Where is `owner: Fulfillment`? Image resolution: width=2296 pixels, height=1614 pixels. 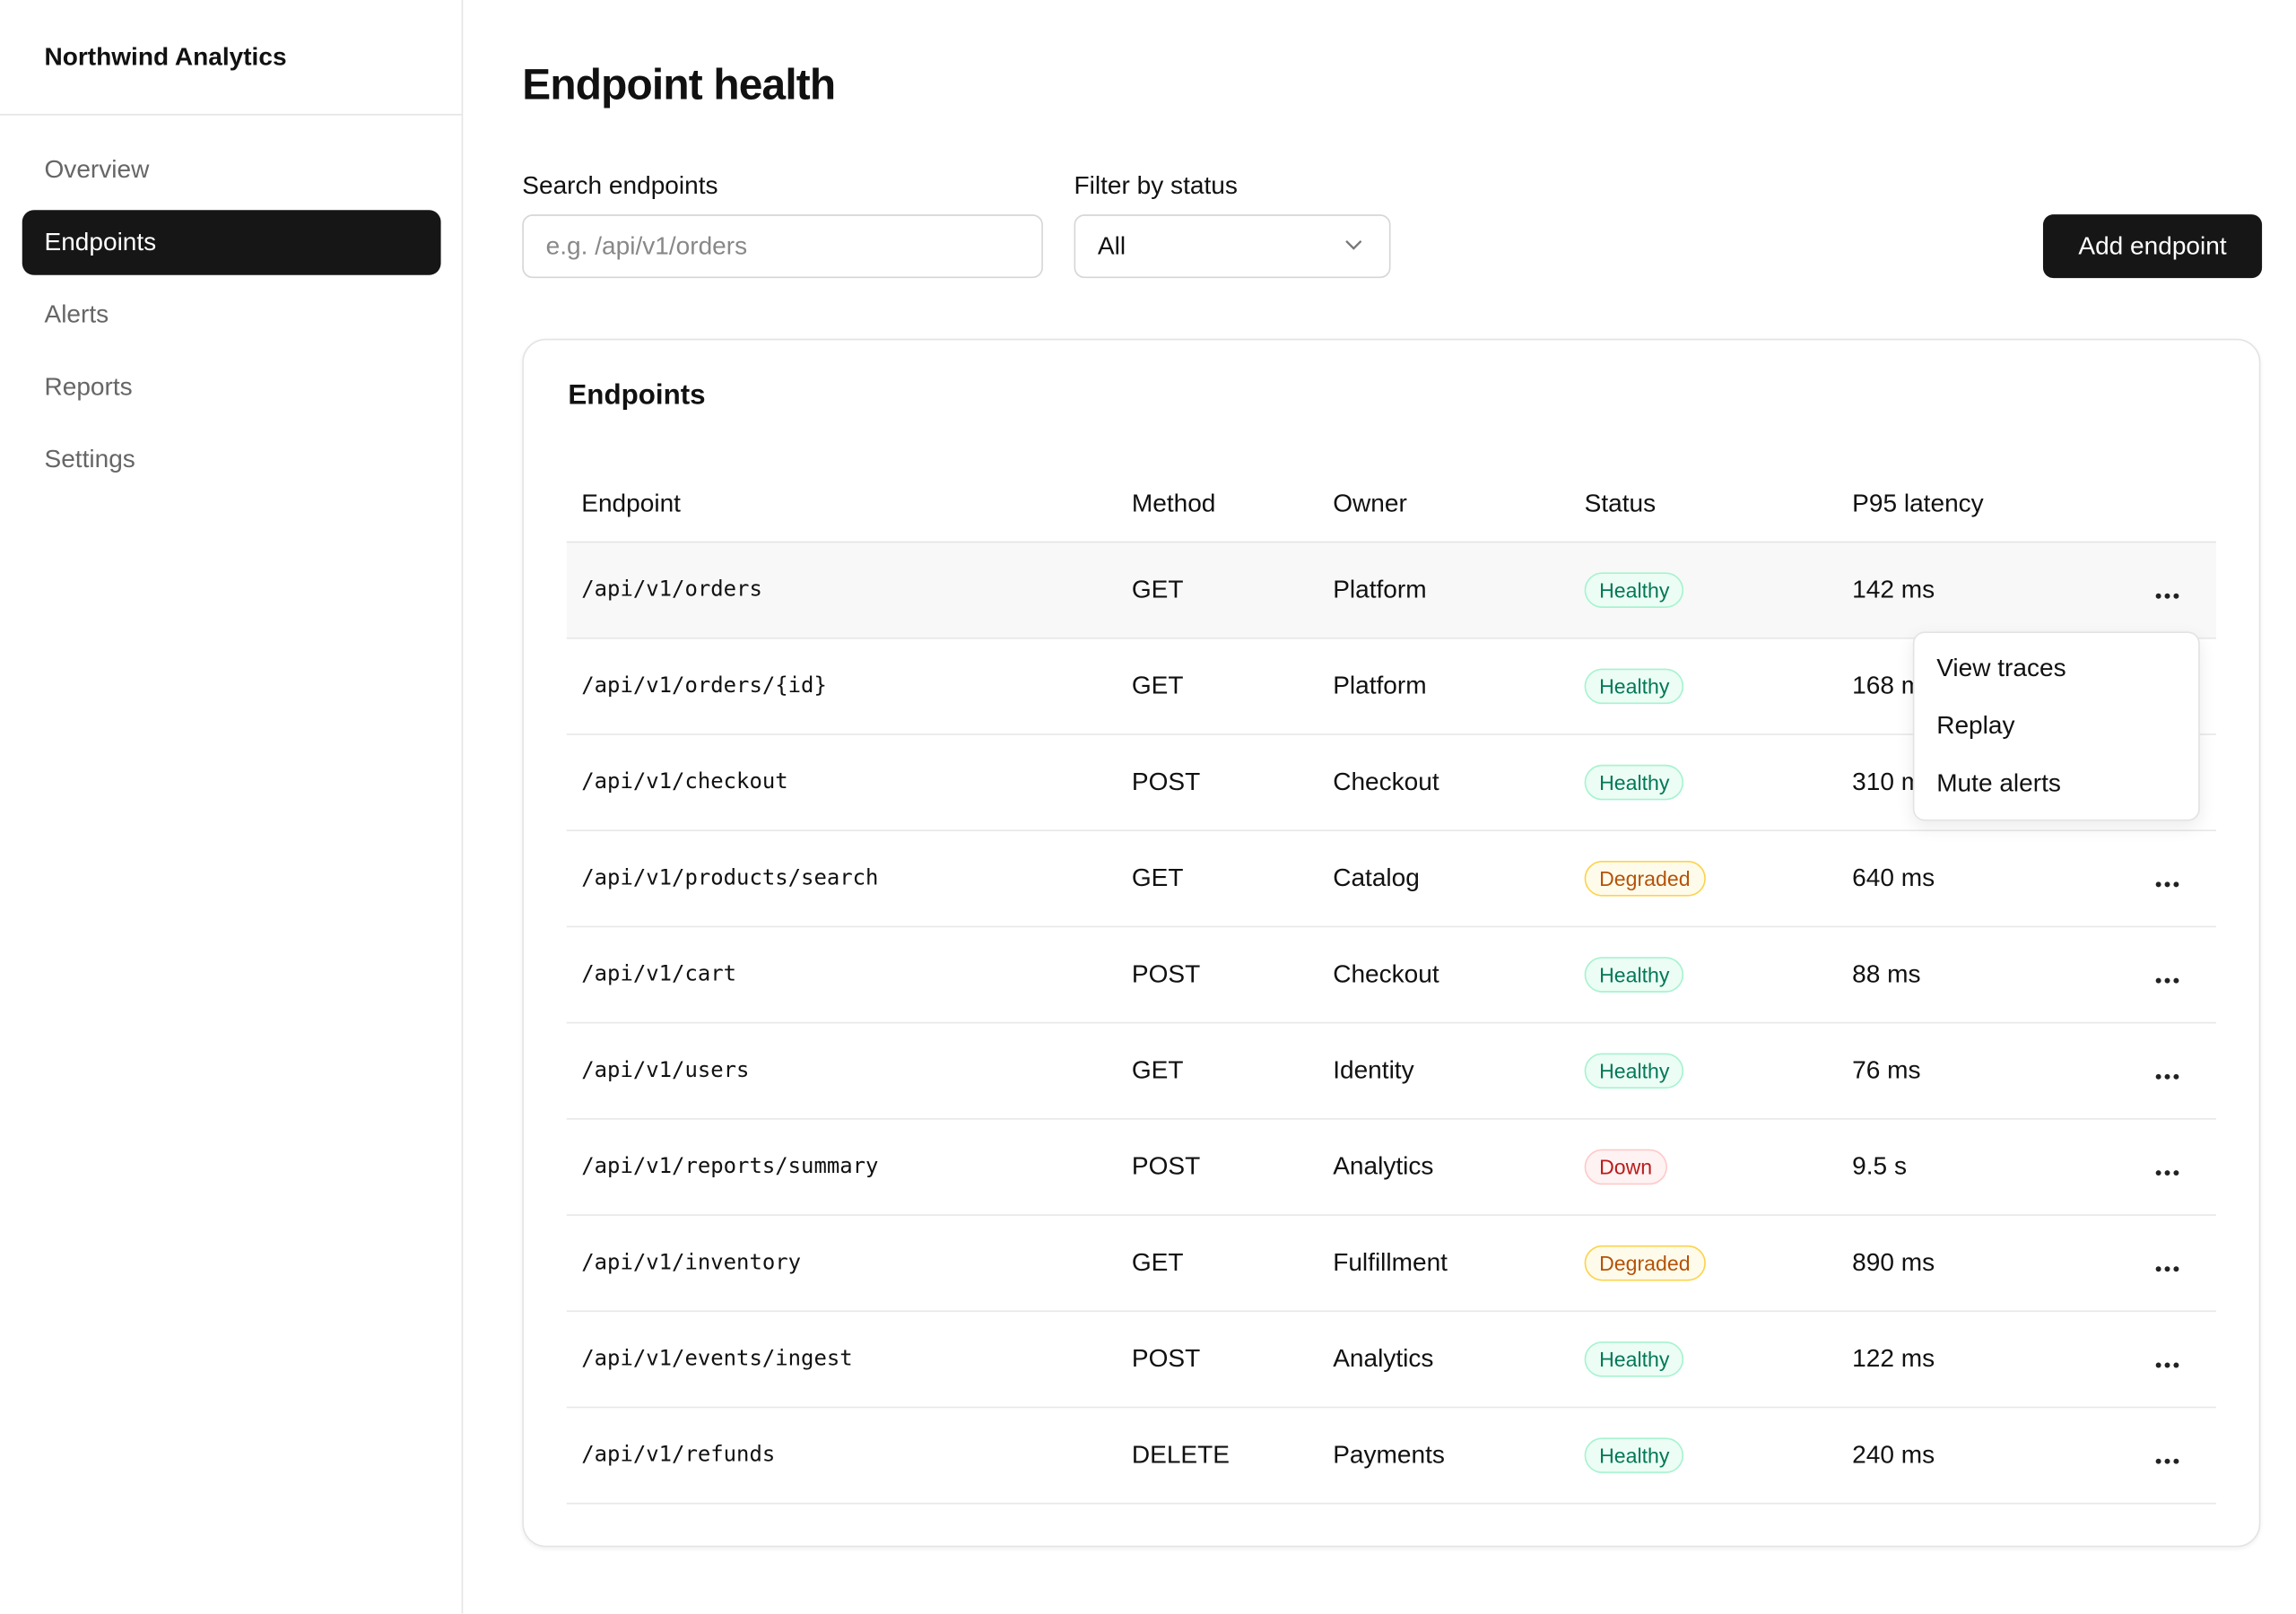
owner: Fulfillment is located at coordinates (1390, 1262).